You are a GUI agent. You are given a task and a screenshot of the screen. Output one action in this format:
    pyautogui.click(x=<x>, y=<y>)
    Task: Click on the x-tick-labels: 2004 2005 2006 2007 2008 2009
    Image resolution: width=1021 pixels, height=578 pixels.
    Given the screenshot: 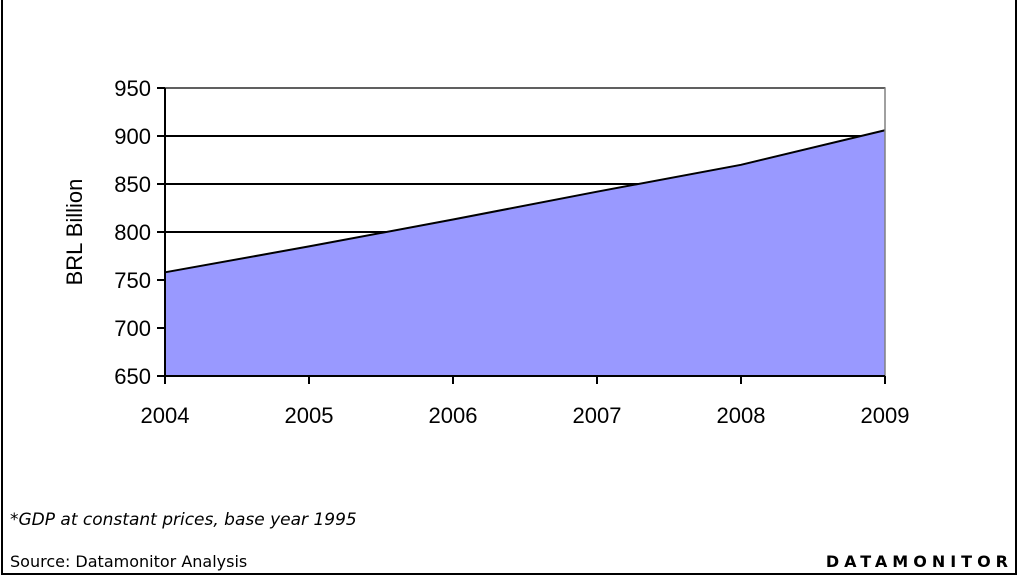 What is the action you would take?
    pyautogui.click(x=525, y=402)
    